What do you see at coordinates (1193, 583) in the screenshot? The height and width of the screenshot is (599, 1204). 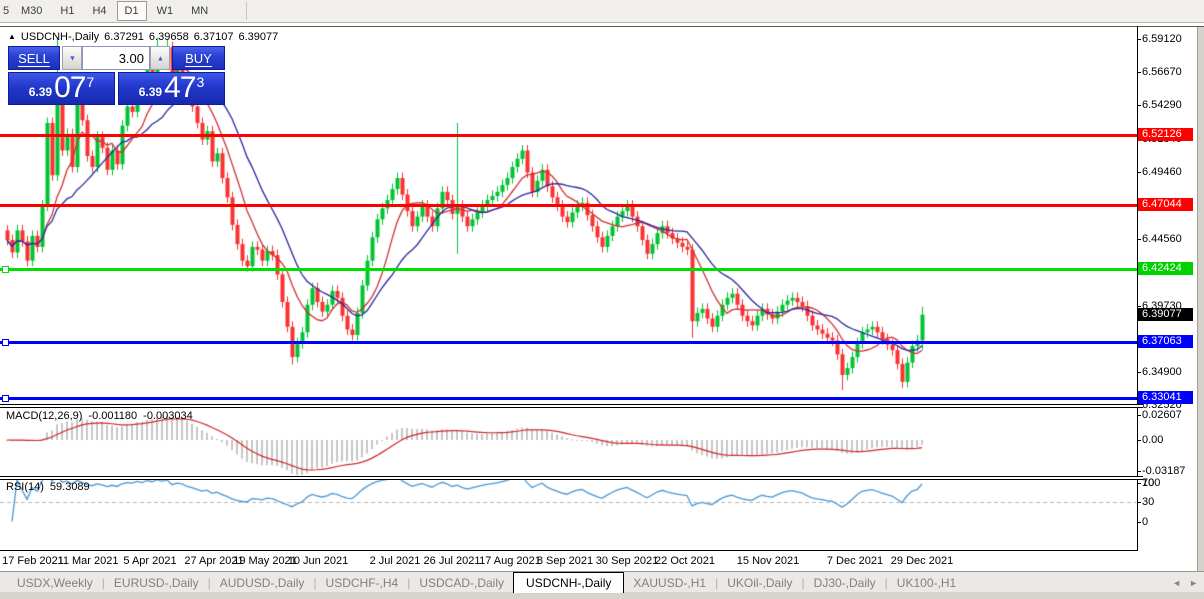 I see `tab-scroll-right-icon: ►` at bounding box center [1193, 583].